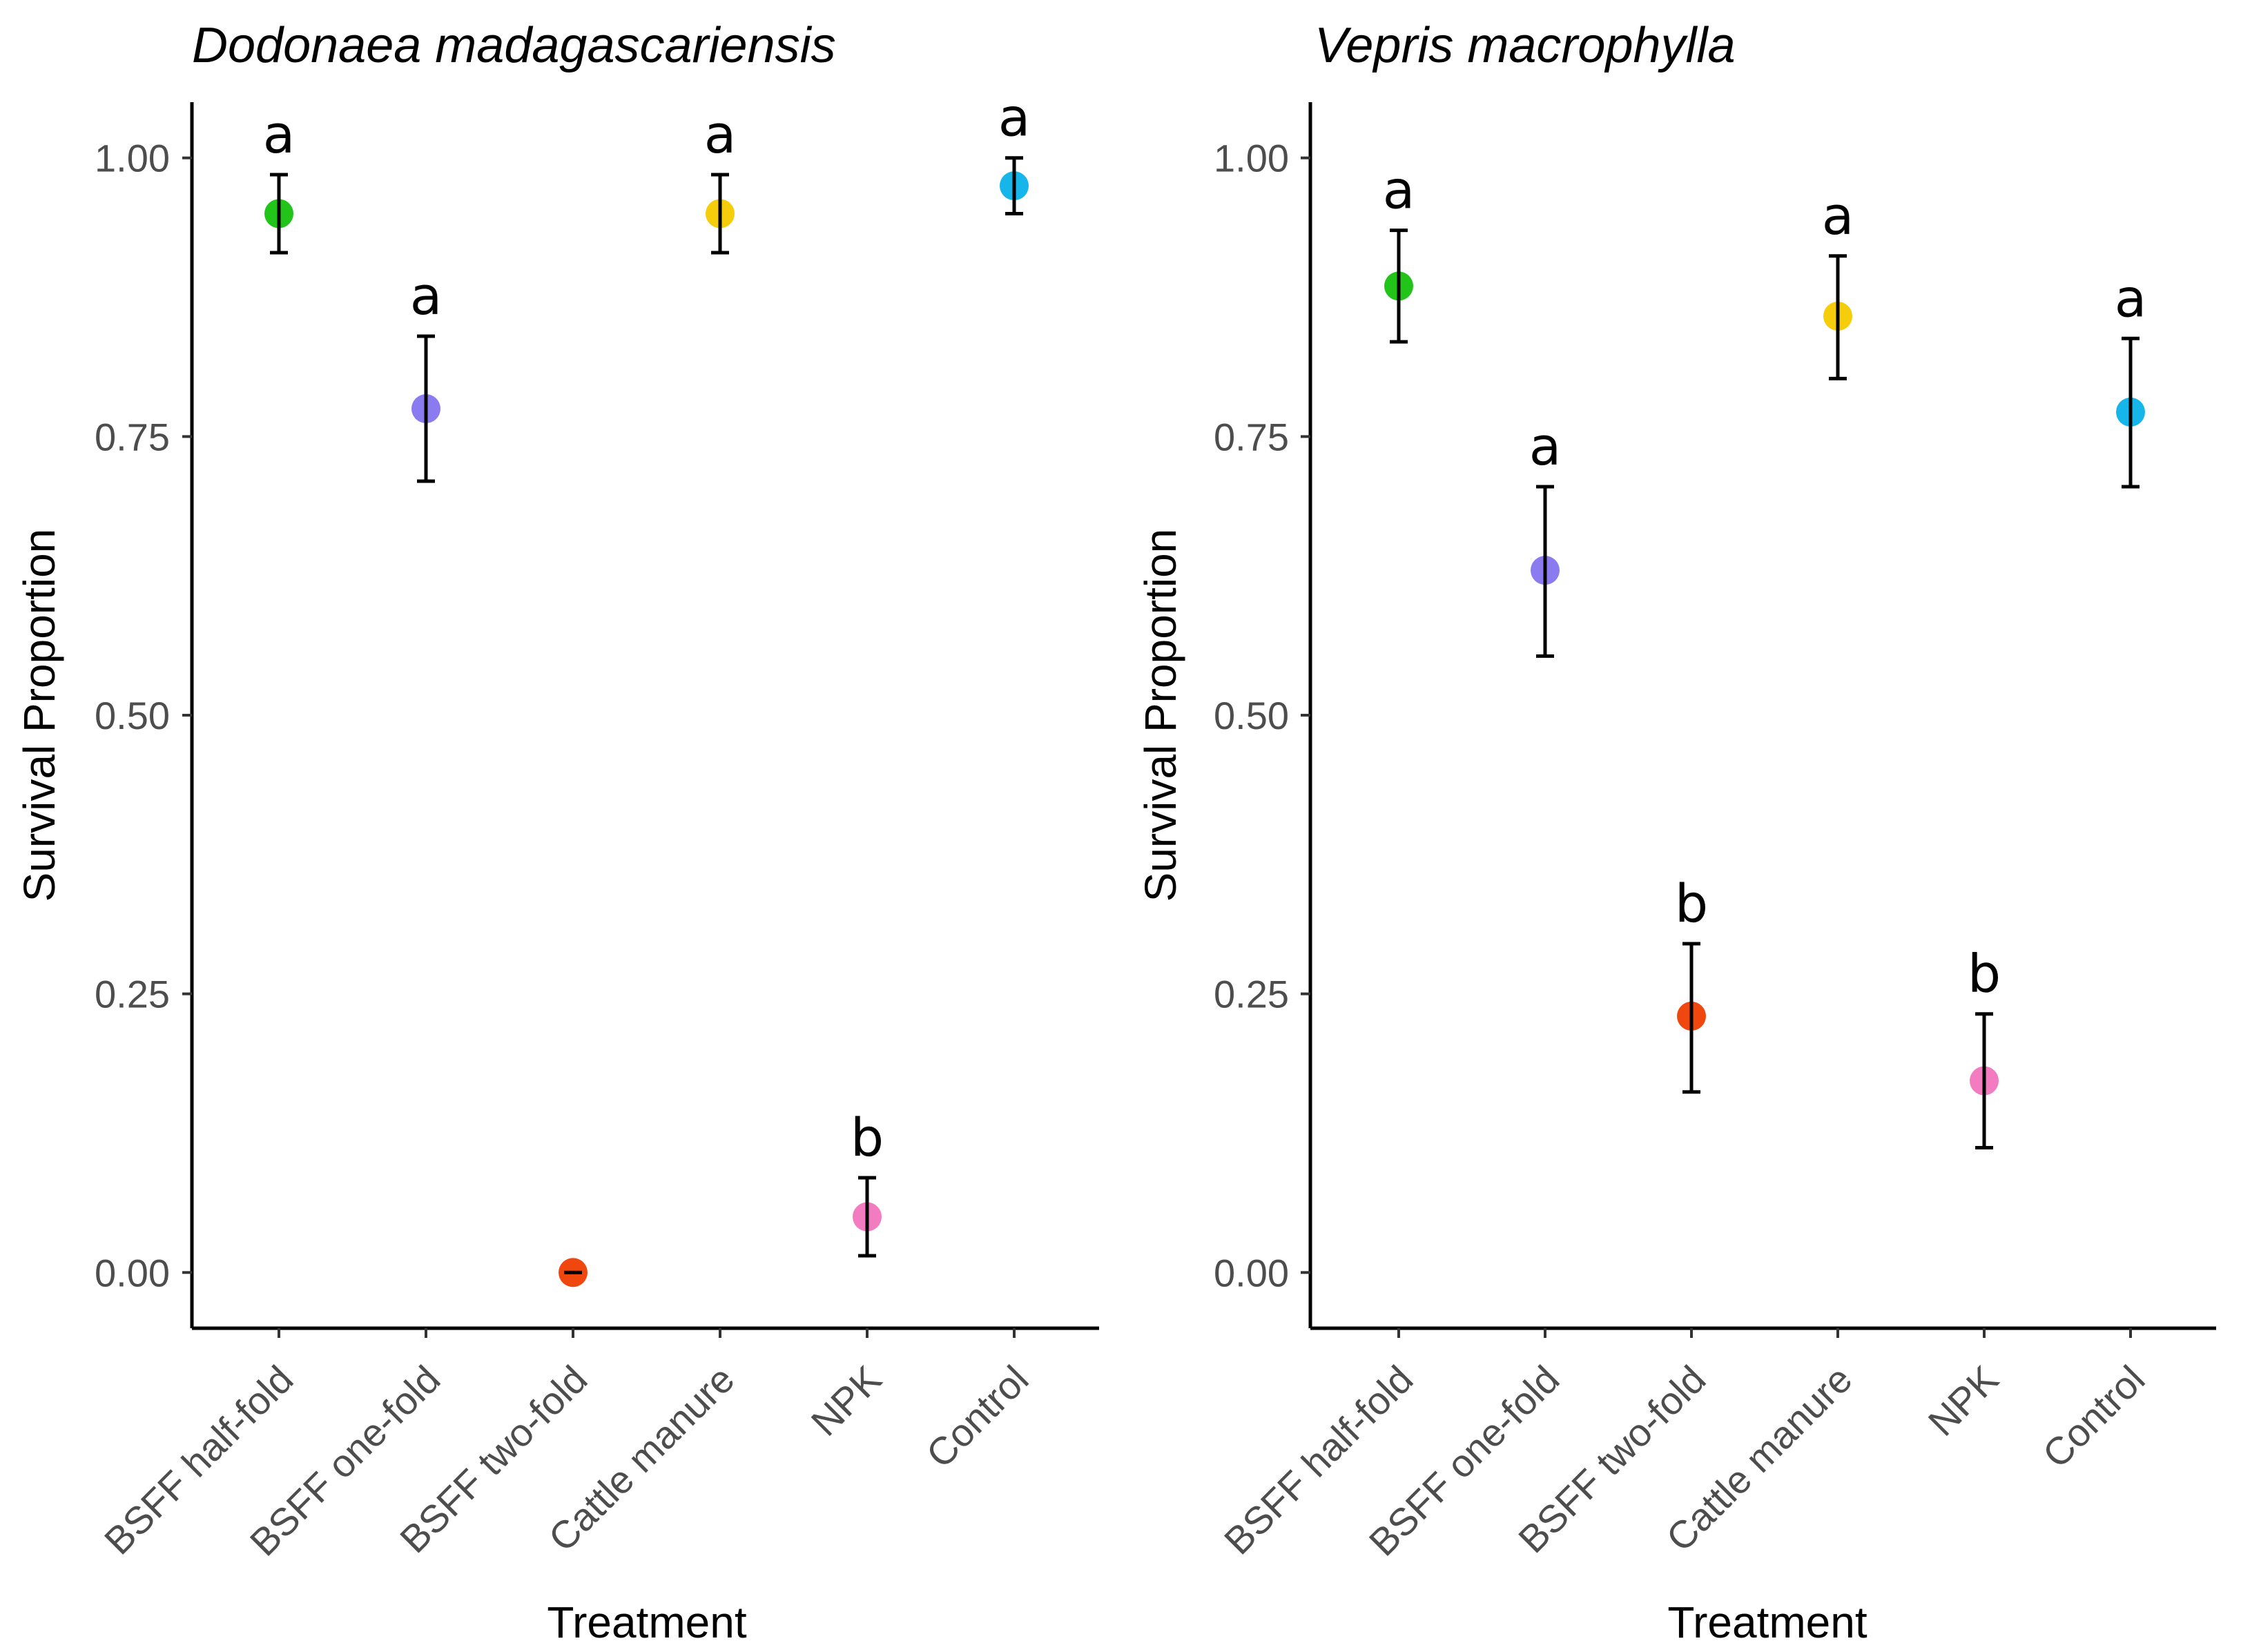  What do you see at coordinates (514, 45) in the screenshot?
I see `panel-title: Dodonaea madagascariensis` at bounding box center [514, 45].